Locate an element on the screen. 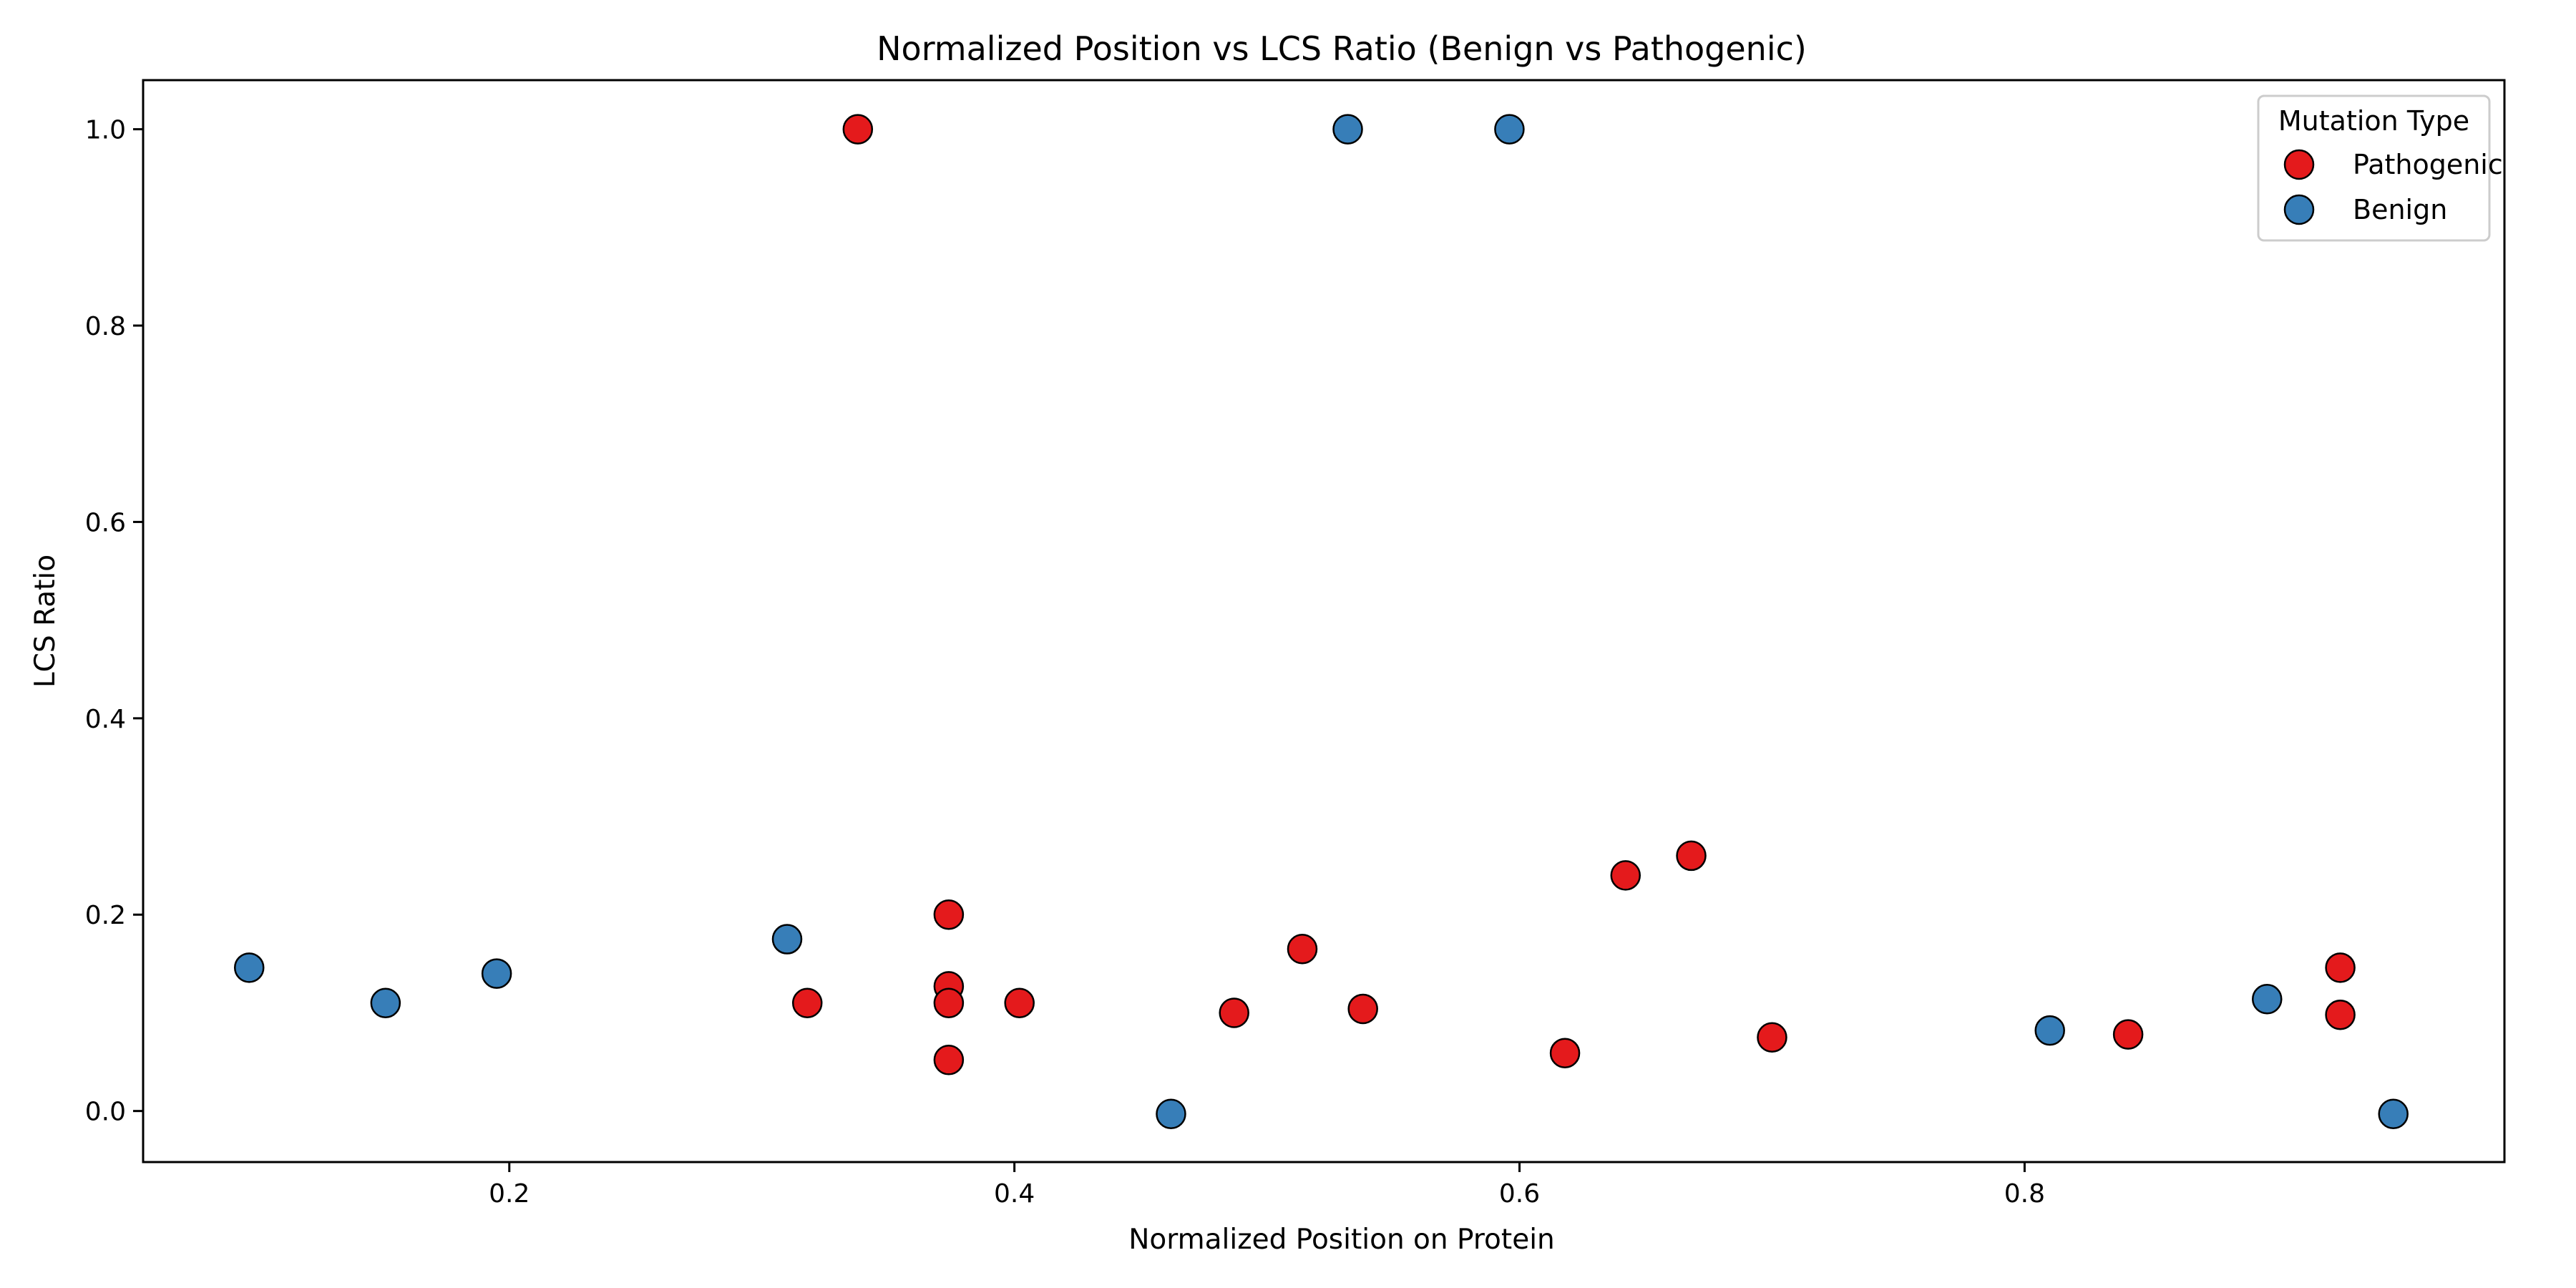 The image size is (2576, 1288). legend-label-benign: Benign is located at coordinates (2400, 209).